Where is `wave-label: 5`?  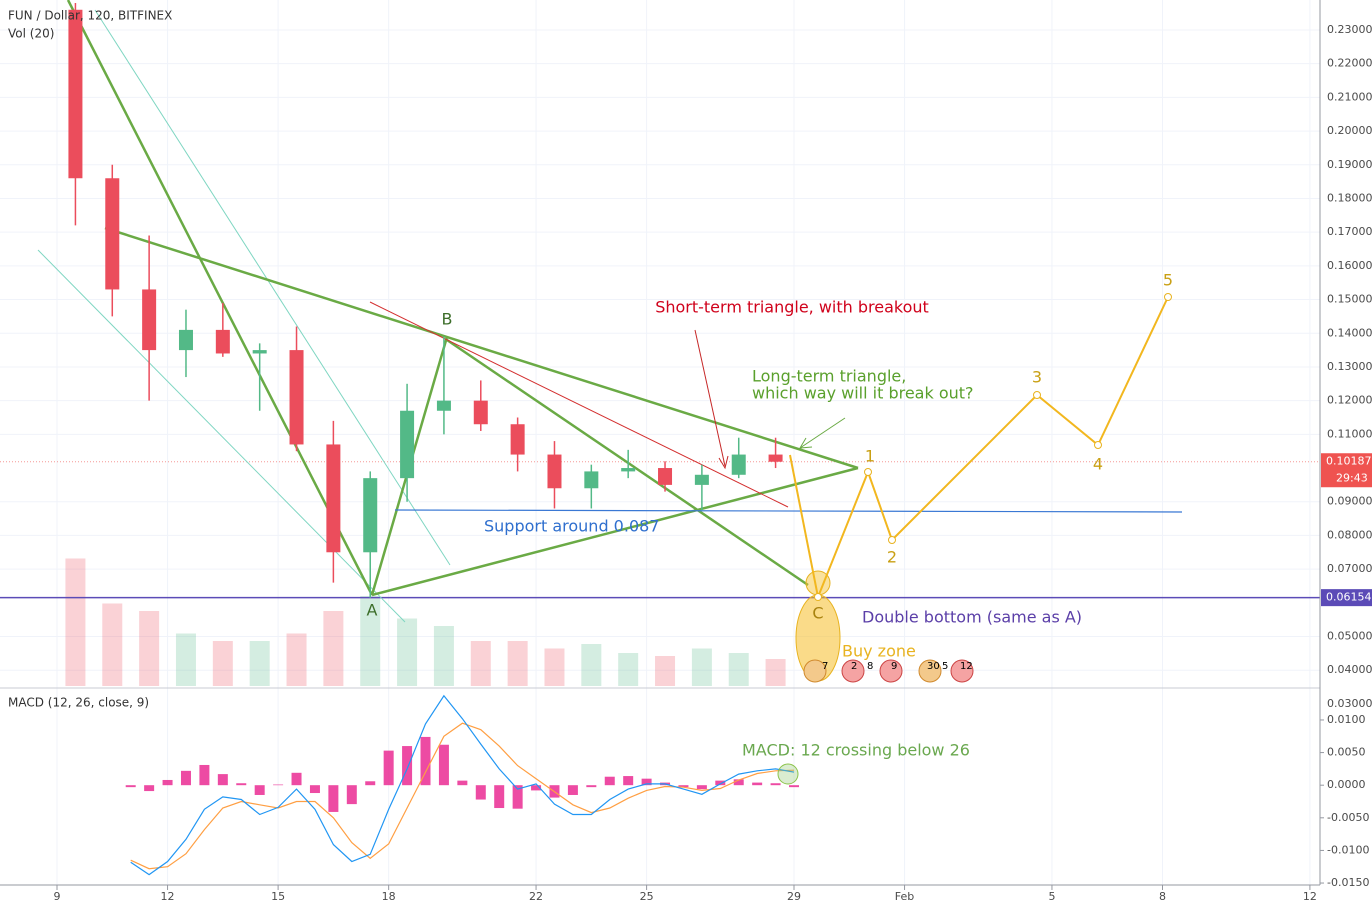 wave-label: 5 is located at coordinates (1168, 280).